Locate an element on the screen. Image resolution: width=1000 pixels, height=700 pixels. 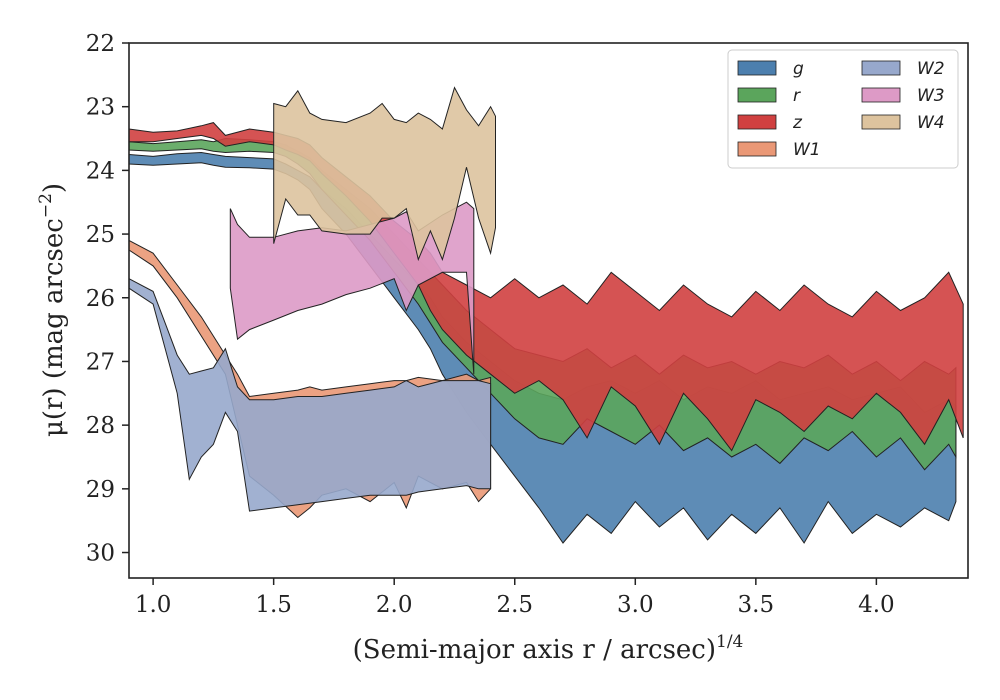
y-axis-label-text: μ(r) (mag arcsec is located at coordinates (54, 327).